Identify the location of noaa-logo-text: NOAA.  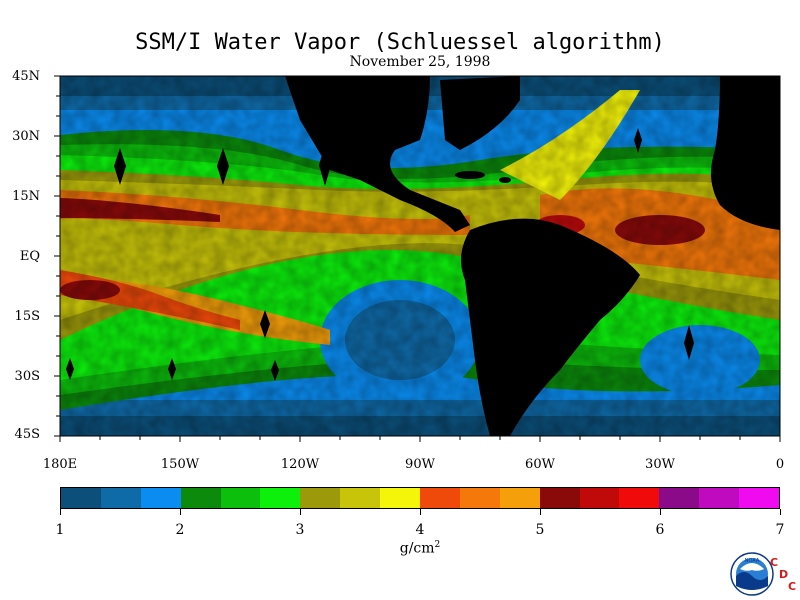
(752, 561).